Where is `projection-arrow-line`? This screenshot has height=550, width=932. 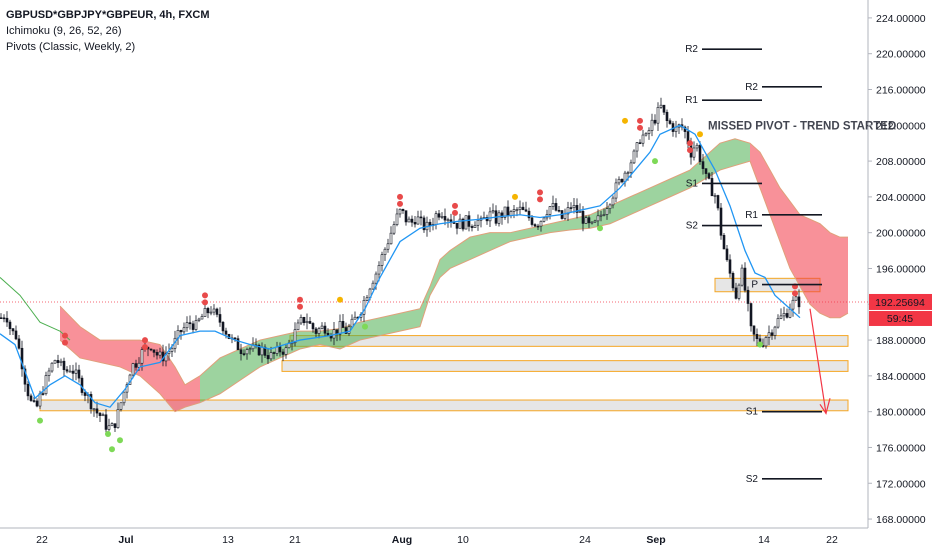 projection-arrow-line is located at coordinates (818, 361).